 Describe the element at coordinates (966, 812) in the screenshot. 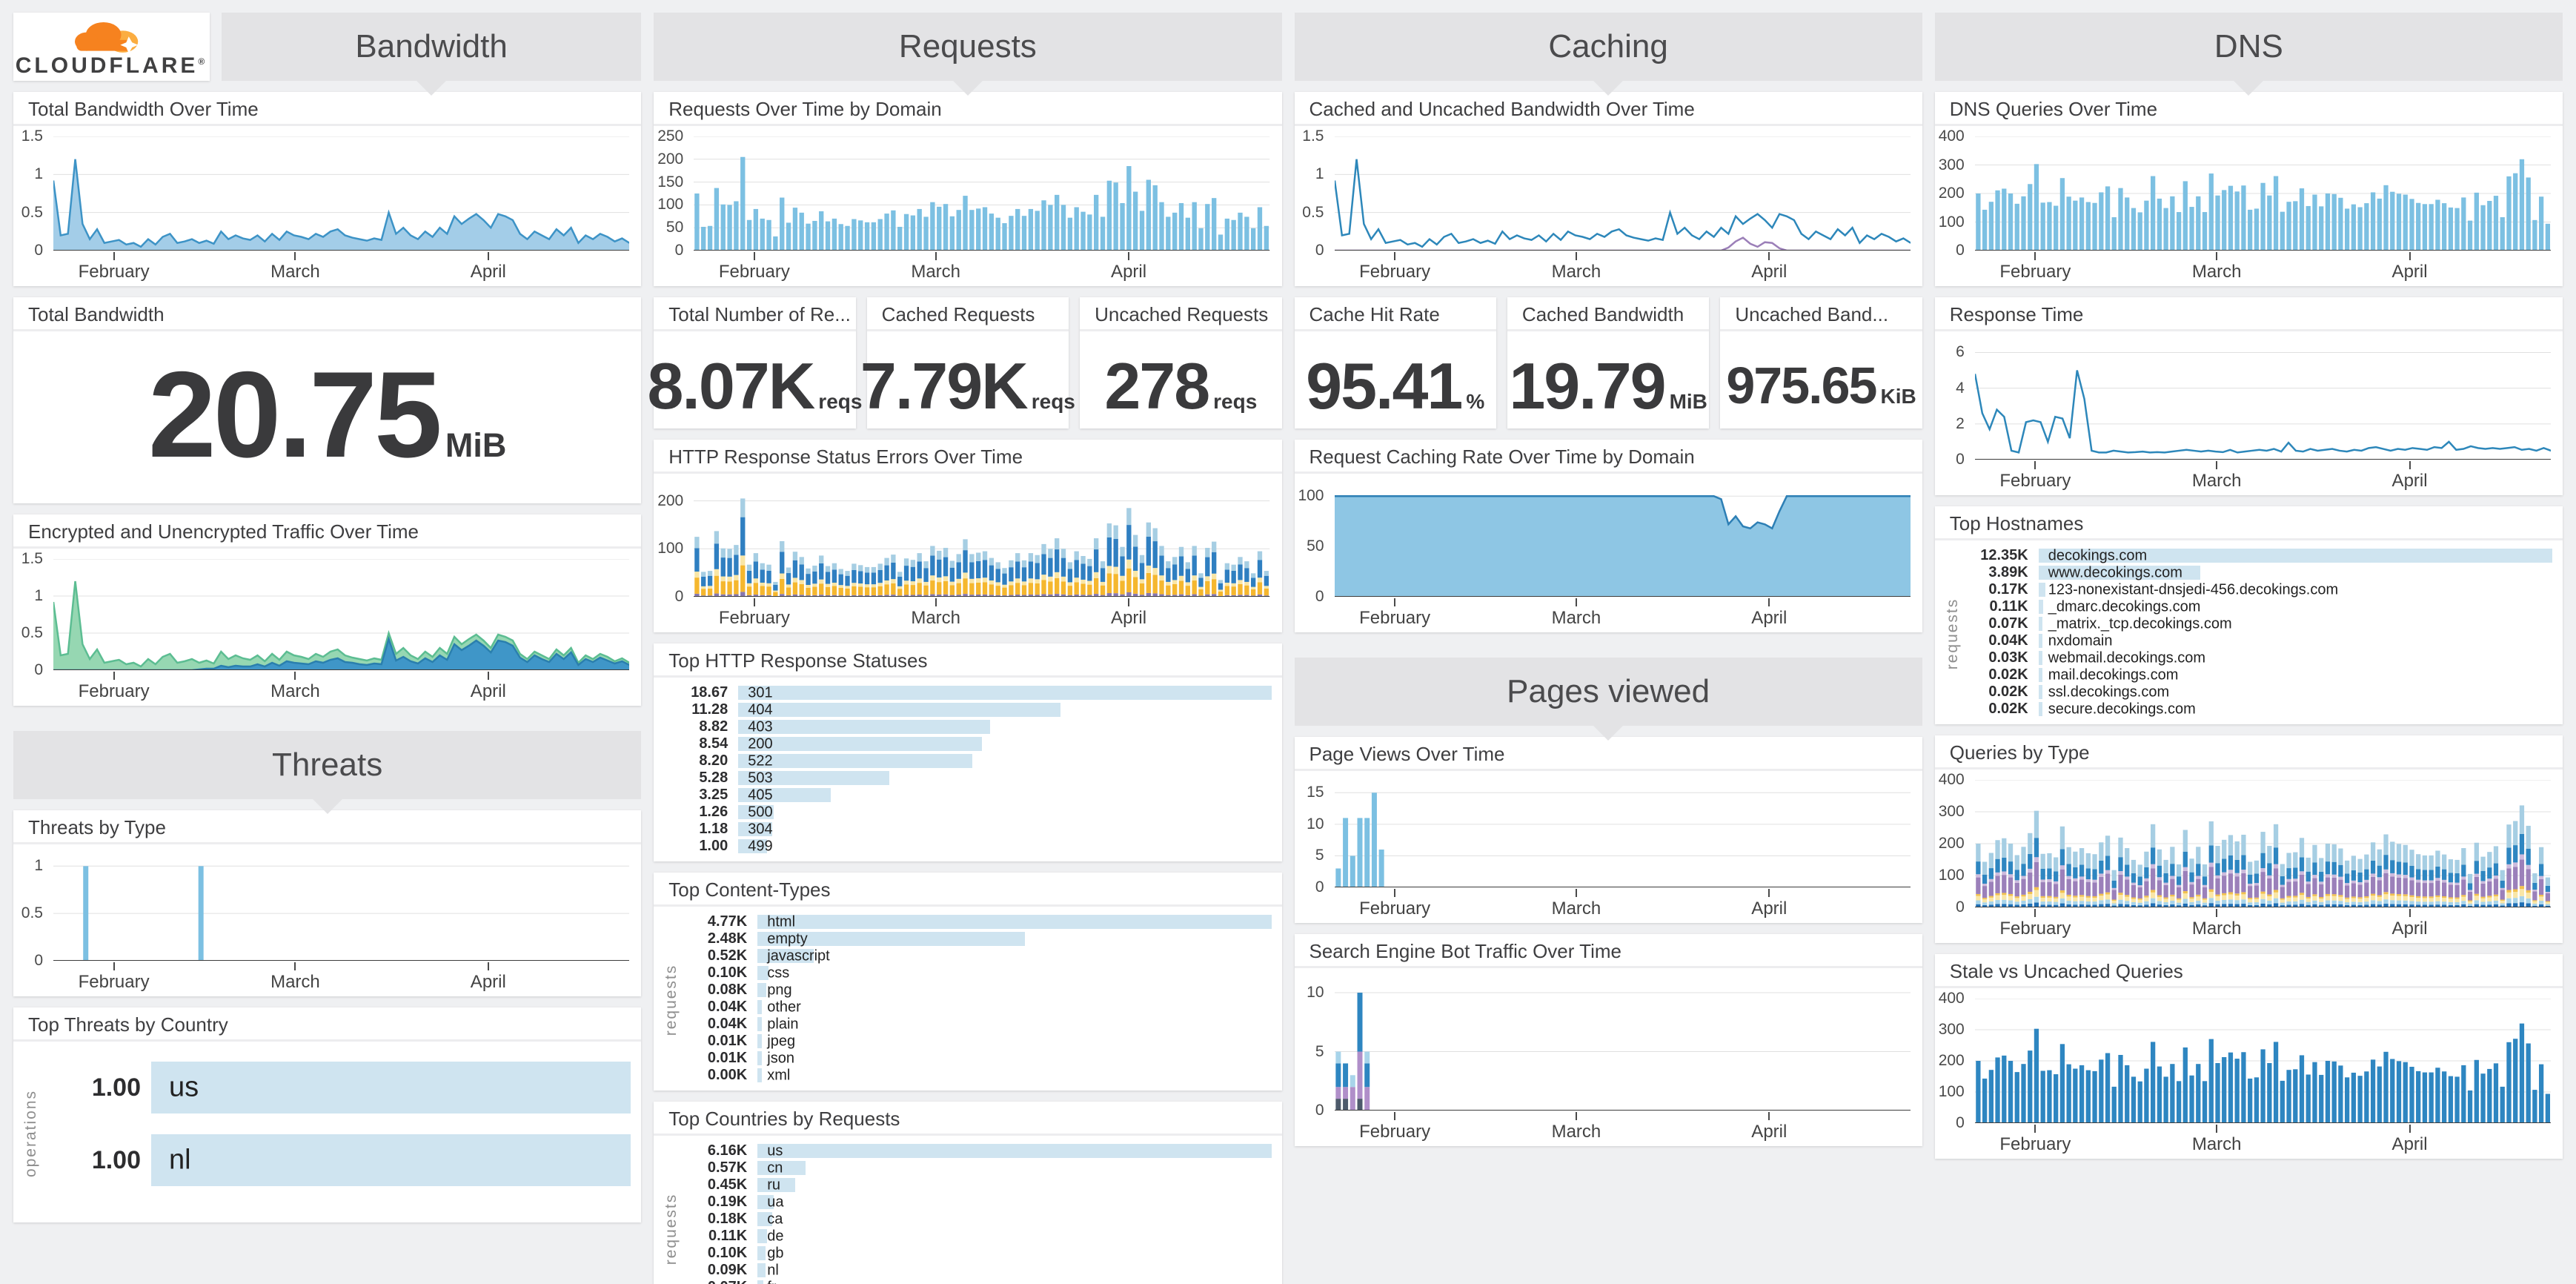

I see `list-item: 1.26 500` at that location.